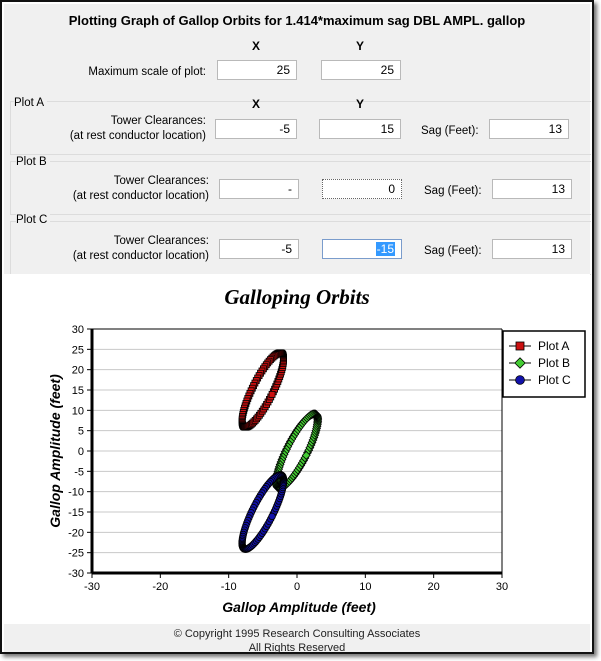 The height and width of the screenshot is (661, 601). What do you see at coordinates (256, 129) in the screenshot?
I see `plot-a-x-input: -5` at bounding box center [256, 129].